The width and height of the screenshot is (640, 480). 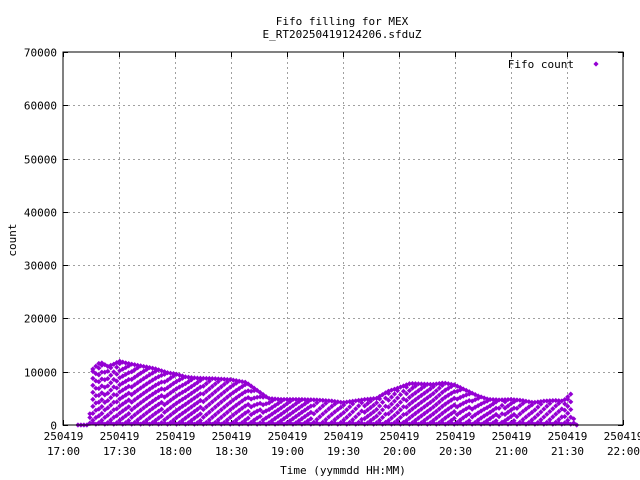 I want to click on x-tick-label-date: 250419, so click(x=622, y=436).